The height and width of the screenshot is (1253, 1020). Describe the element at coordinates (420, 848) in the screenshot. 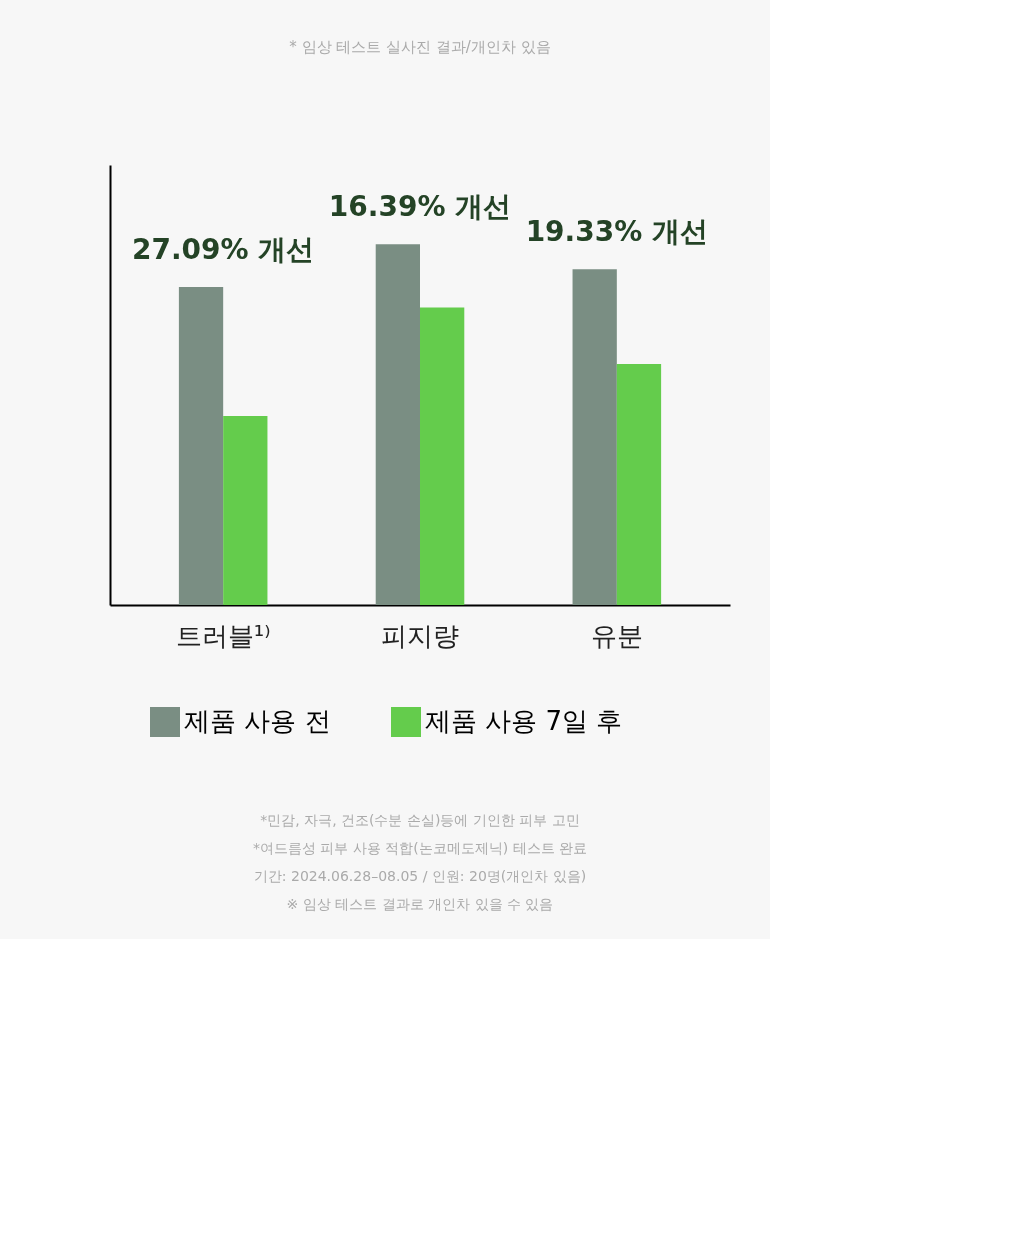

I see `text: *여드름성 피부 사용 적합(논코메도제닉) 테스트 완료` at that location.